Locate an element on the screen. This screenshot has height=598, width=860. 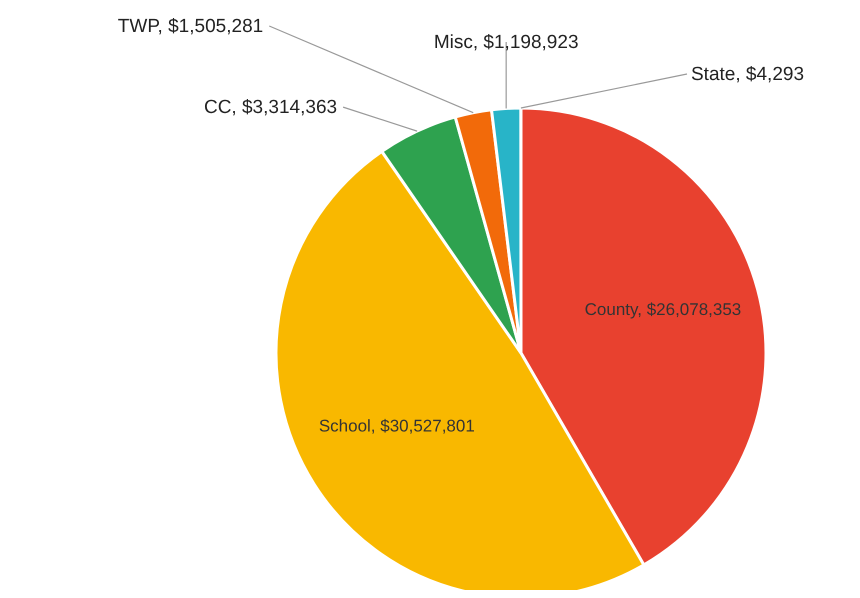
slice-label: Misc, $1,198,923 is located at coordinates (506, 42).